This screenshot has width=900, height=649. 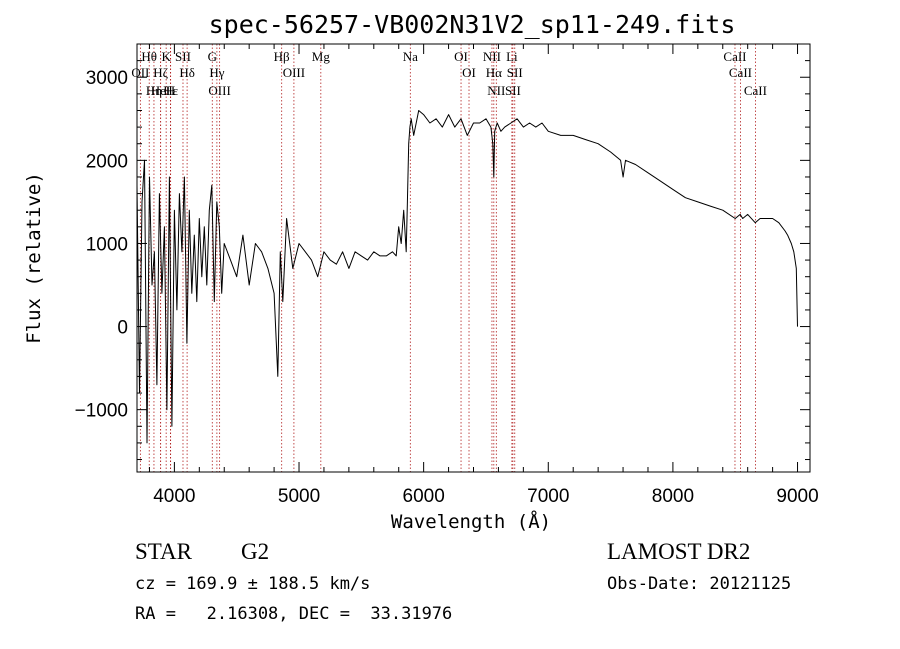 What do you see at coordinates (424, 496) in the screenshot?
I see `x-tick-label: 6000` at bounding box center [424, 496].